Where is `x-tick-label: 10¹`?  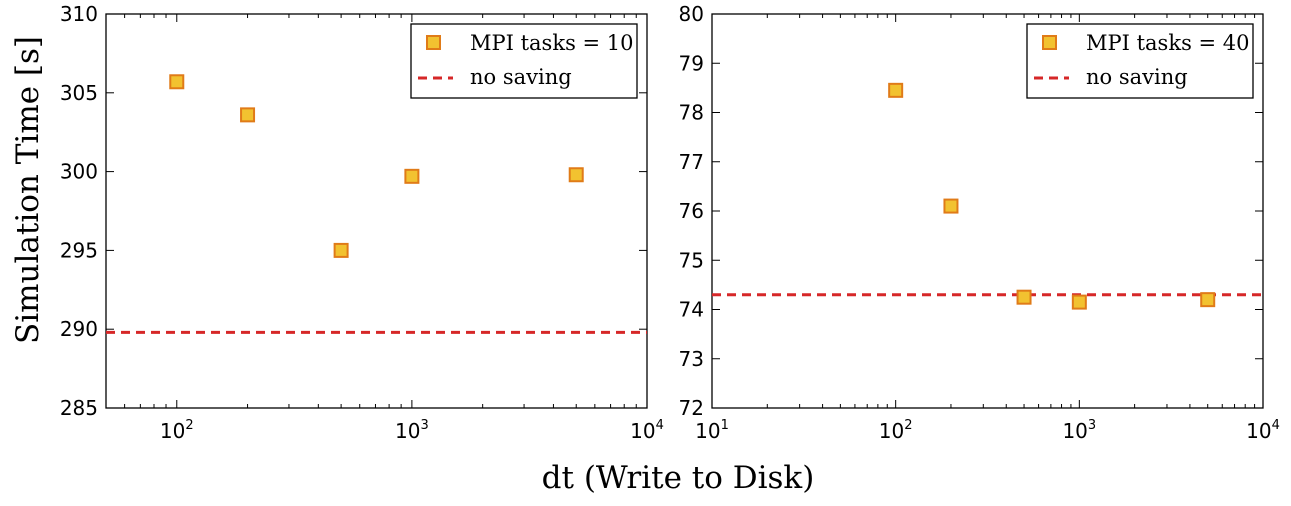 x-tick-label: 10¹ is located at coordinates (712, 430).